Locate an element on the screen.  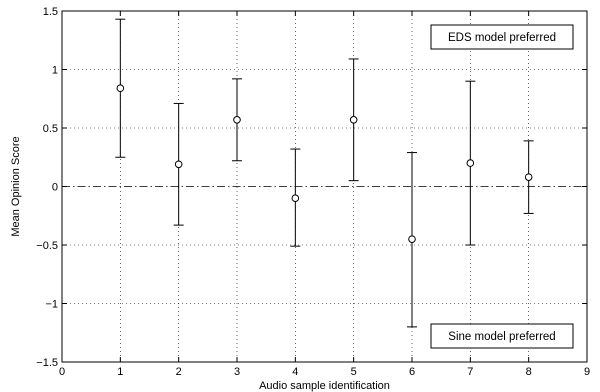
x-tick-label: 9 is located at coordinates (587, 372).